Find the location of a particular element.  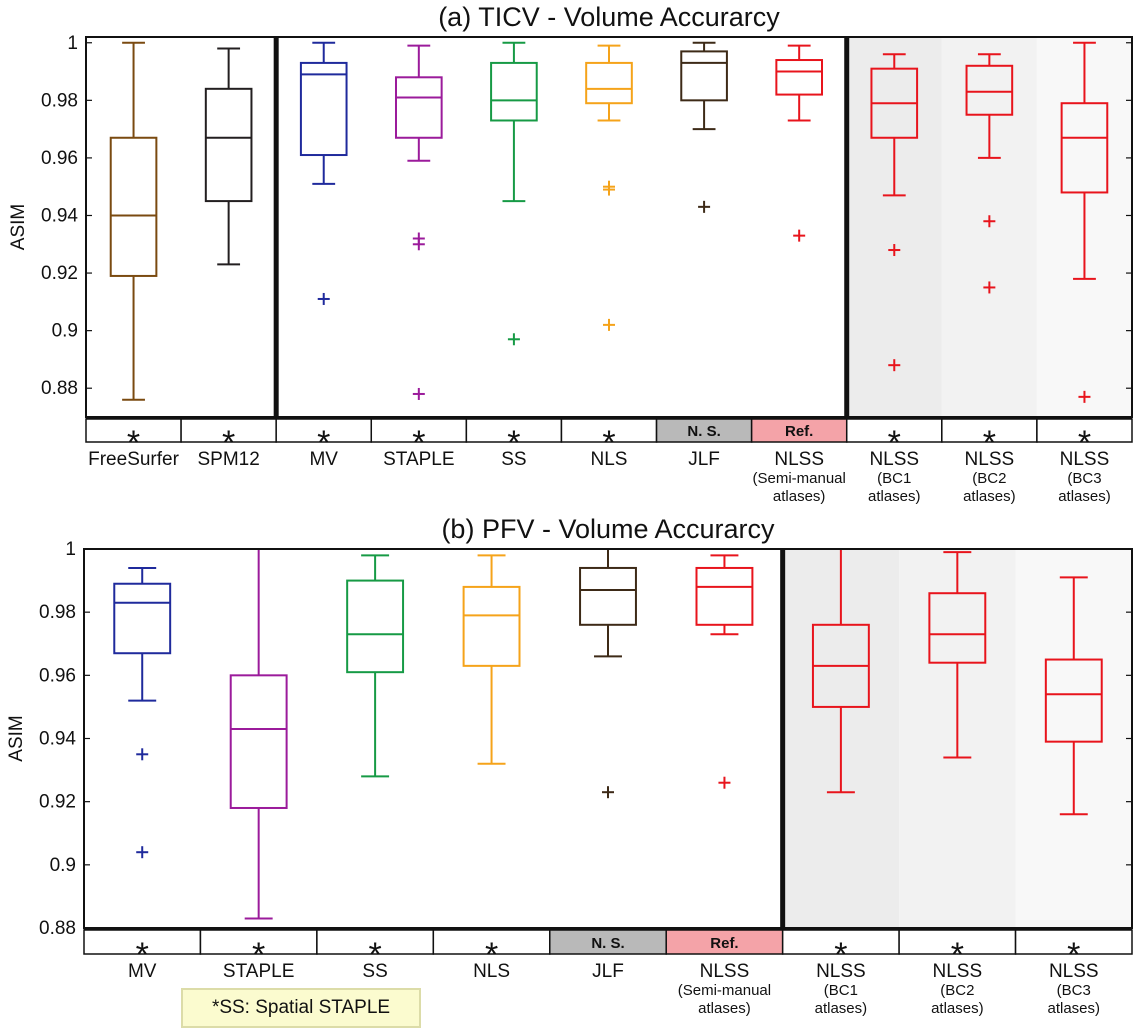

significance-label: Ref. is located at coordinates (724, 943).